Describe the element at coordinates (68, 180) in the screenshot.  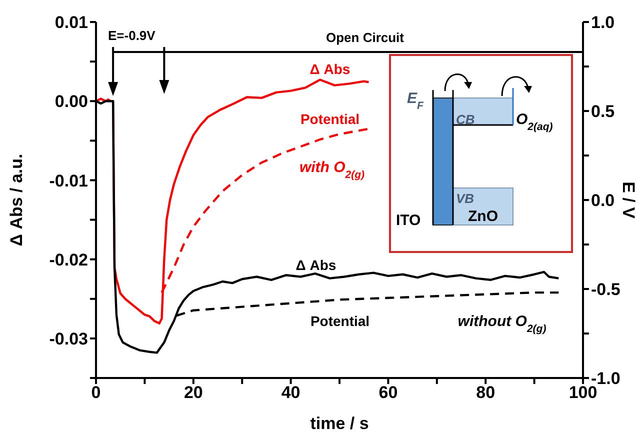
I see `y-tick-label: -0.01` at that location.